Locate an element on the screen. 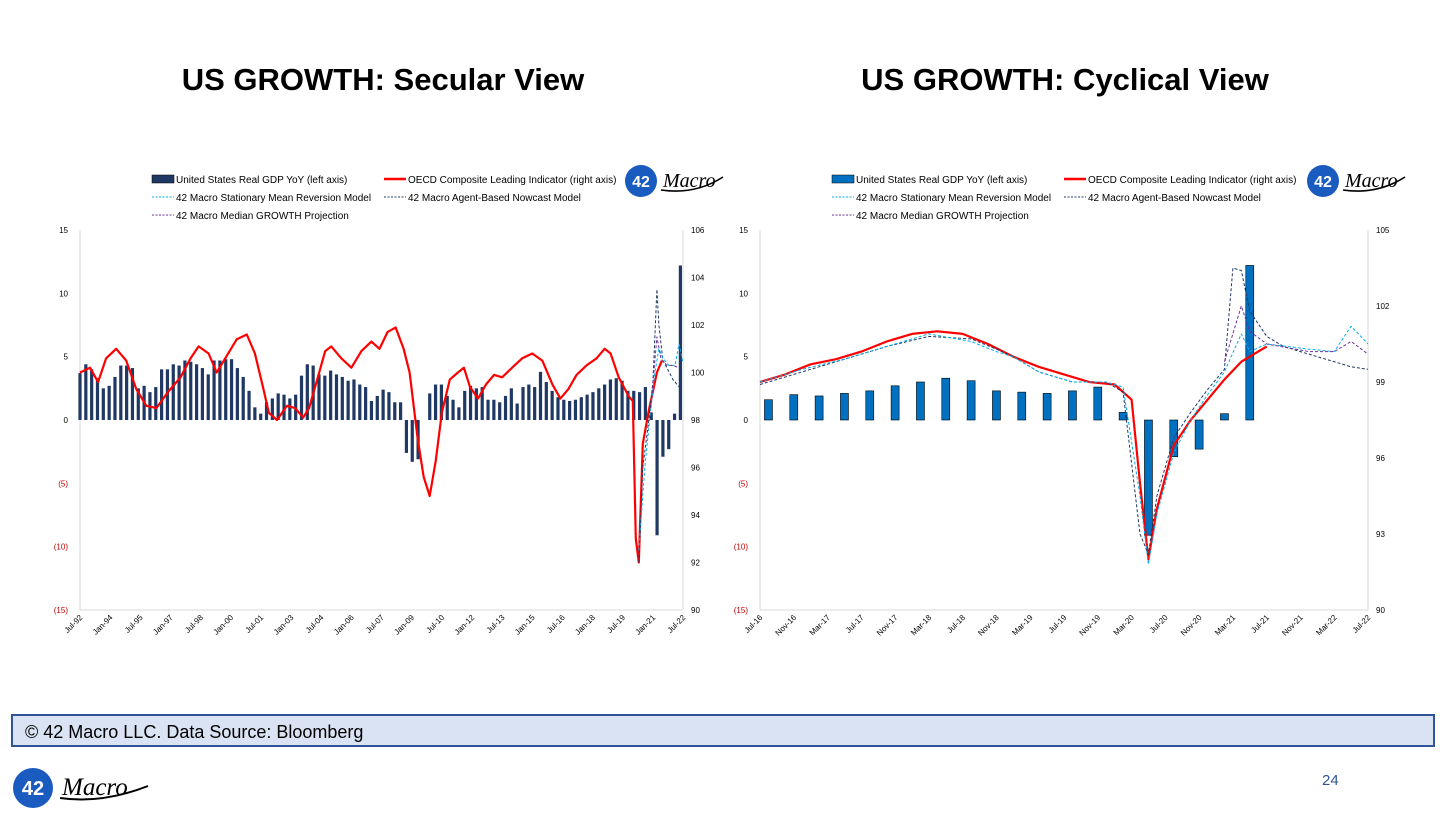  legend-label-median: 42 Macro Median GROWTH Projection is located at coordinates (942, 216).